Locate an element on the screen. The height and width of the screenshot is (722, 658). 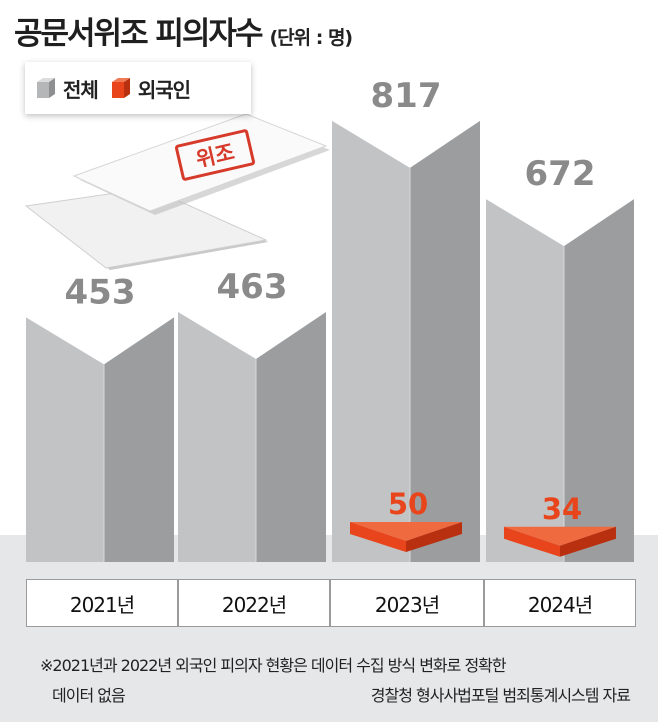
bar-foreign-front-2024 is located at coordinates (532, 541).